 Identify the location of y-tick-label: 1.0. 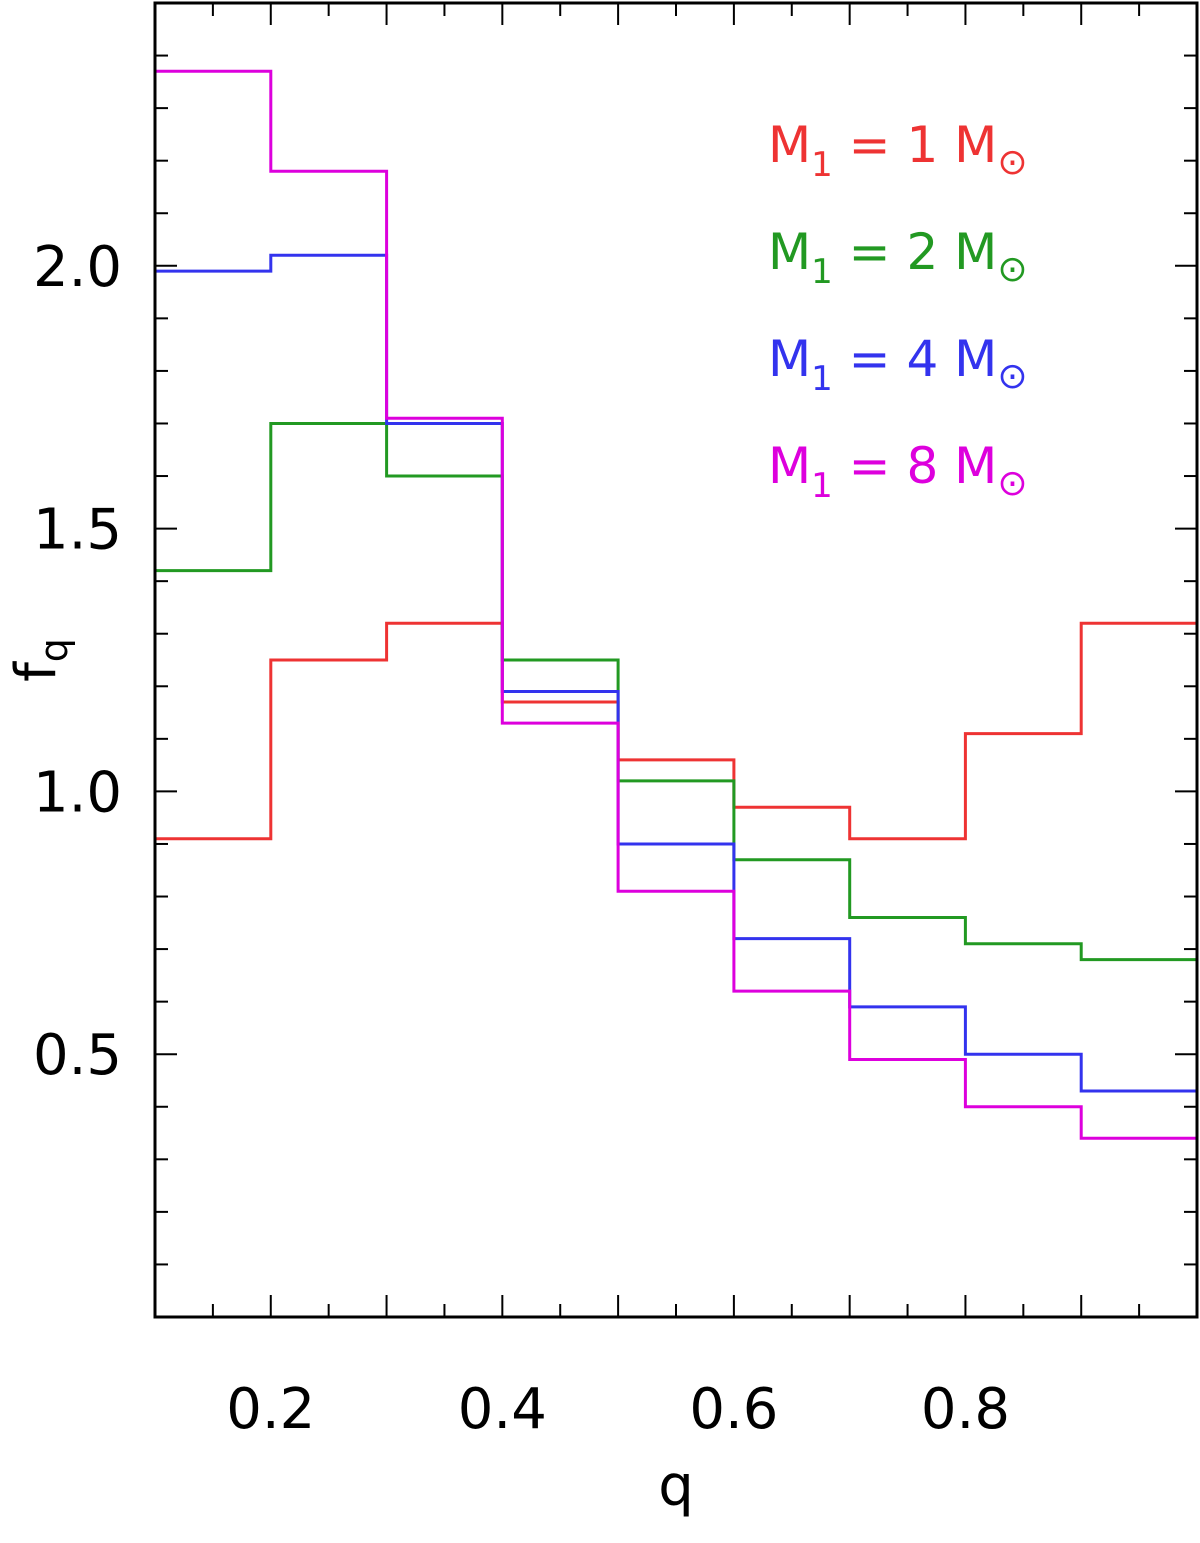
(77, 792).